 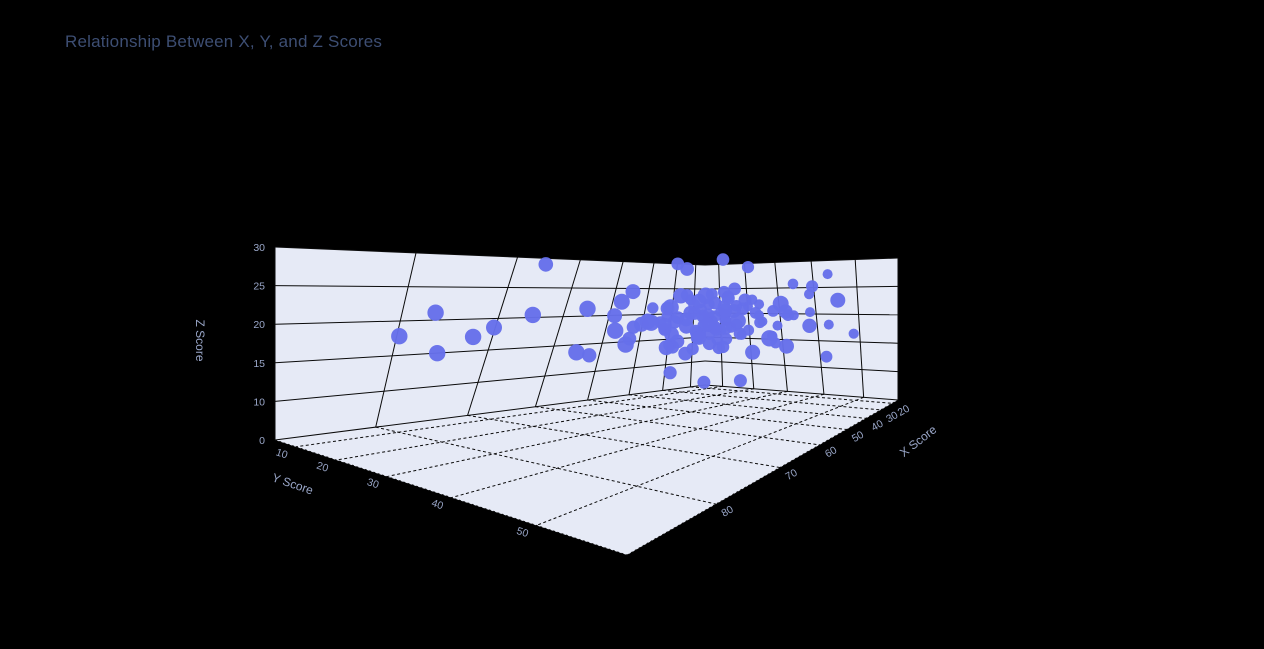 What do you see at coordinates (259, 287) in the screenshot?
I see `svg-text: 25` at bounding box center [259, 287].